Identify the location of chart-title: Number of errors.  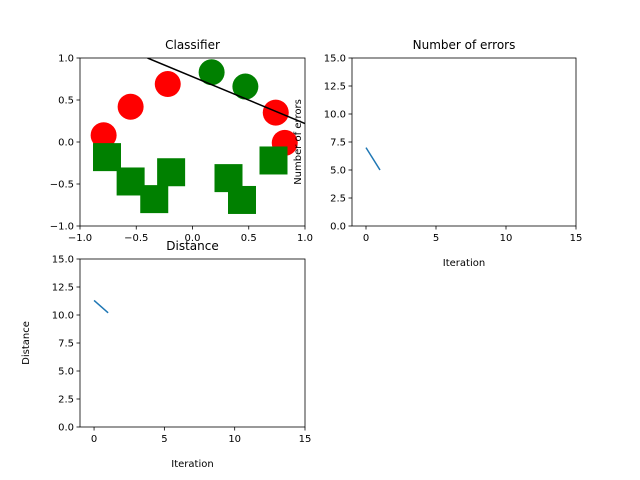
(464, 45).